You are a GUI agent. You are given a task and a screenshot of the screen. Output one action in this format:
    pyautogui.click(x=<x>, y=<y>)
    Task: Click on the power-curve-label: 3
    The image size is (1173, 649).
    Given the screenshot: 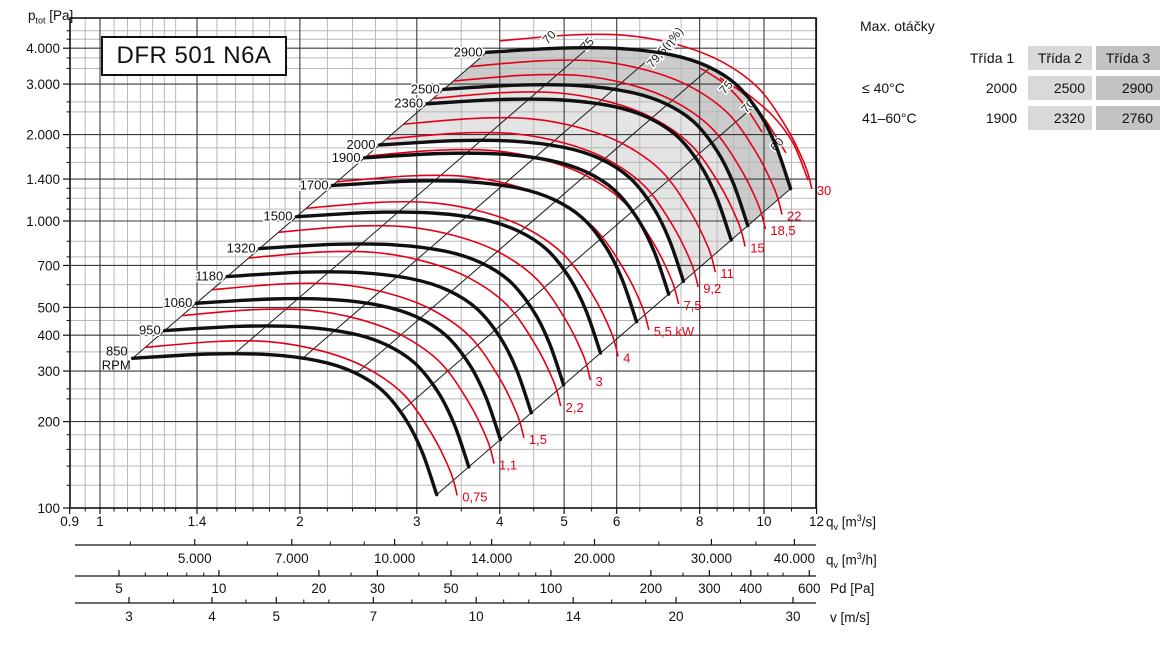 What is the action you would take?
    pyautogui.click(x=598, y=381)
    